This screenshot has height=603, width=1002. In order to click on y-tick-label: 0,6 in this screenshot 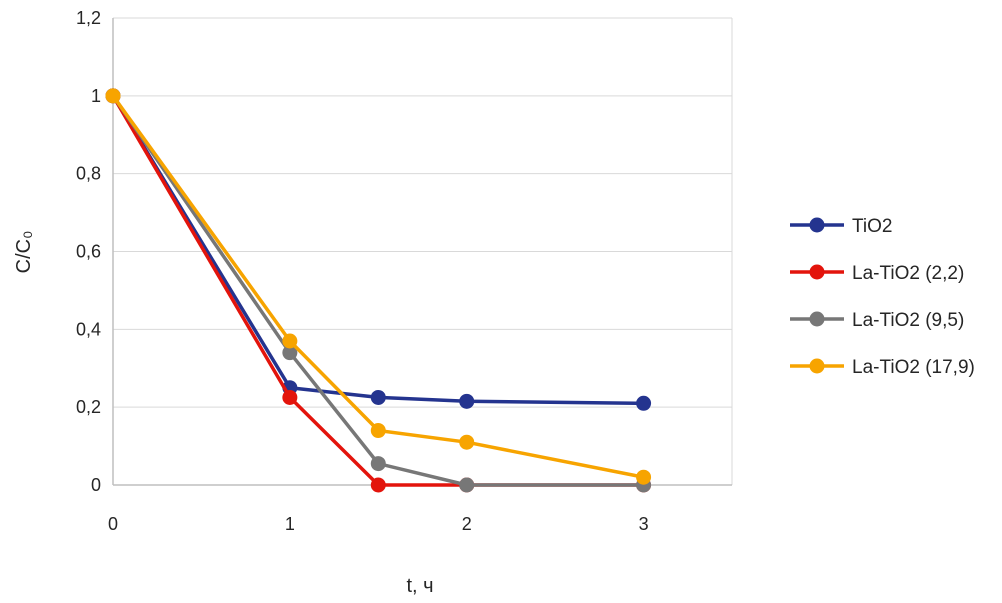, I will do `click(88, 252)`.